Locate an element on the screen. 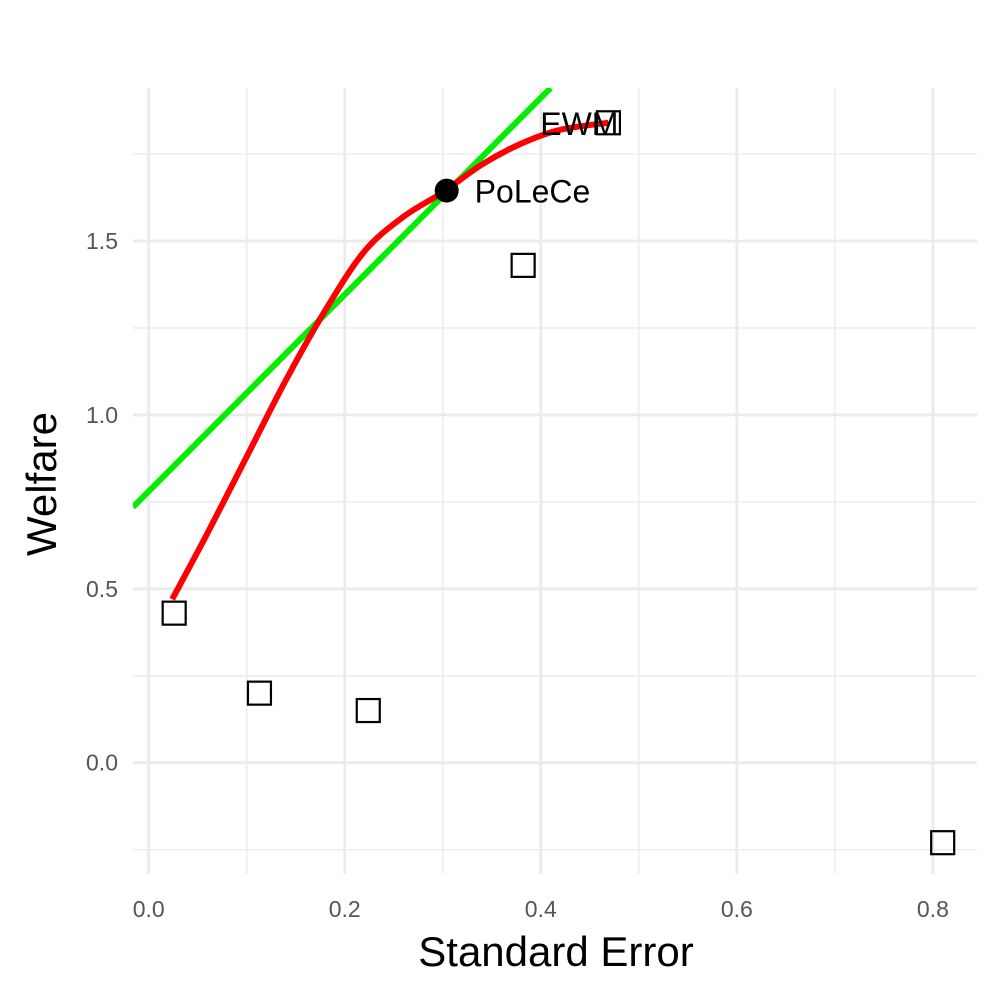 The image size is (996, 996). y-tick-label: 0.0 is located at coordinates (102, 763).